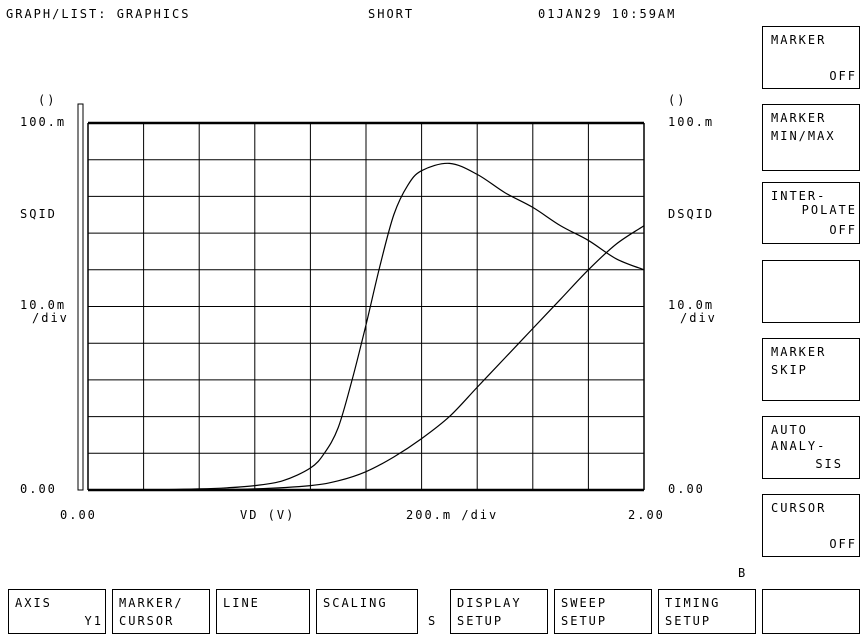  Describe the element at coordinates (38, 214) in the screenshot. I see `left-axis-name: SQID` at that location.